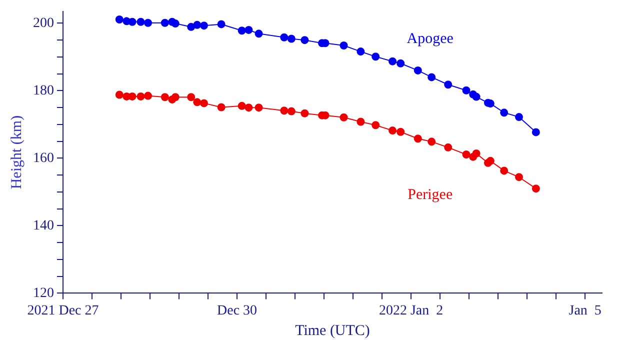  Describe the element at coordinates (43, 158) in the screenshot. I see `y-tick-label: 160` at that location.